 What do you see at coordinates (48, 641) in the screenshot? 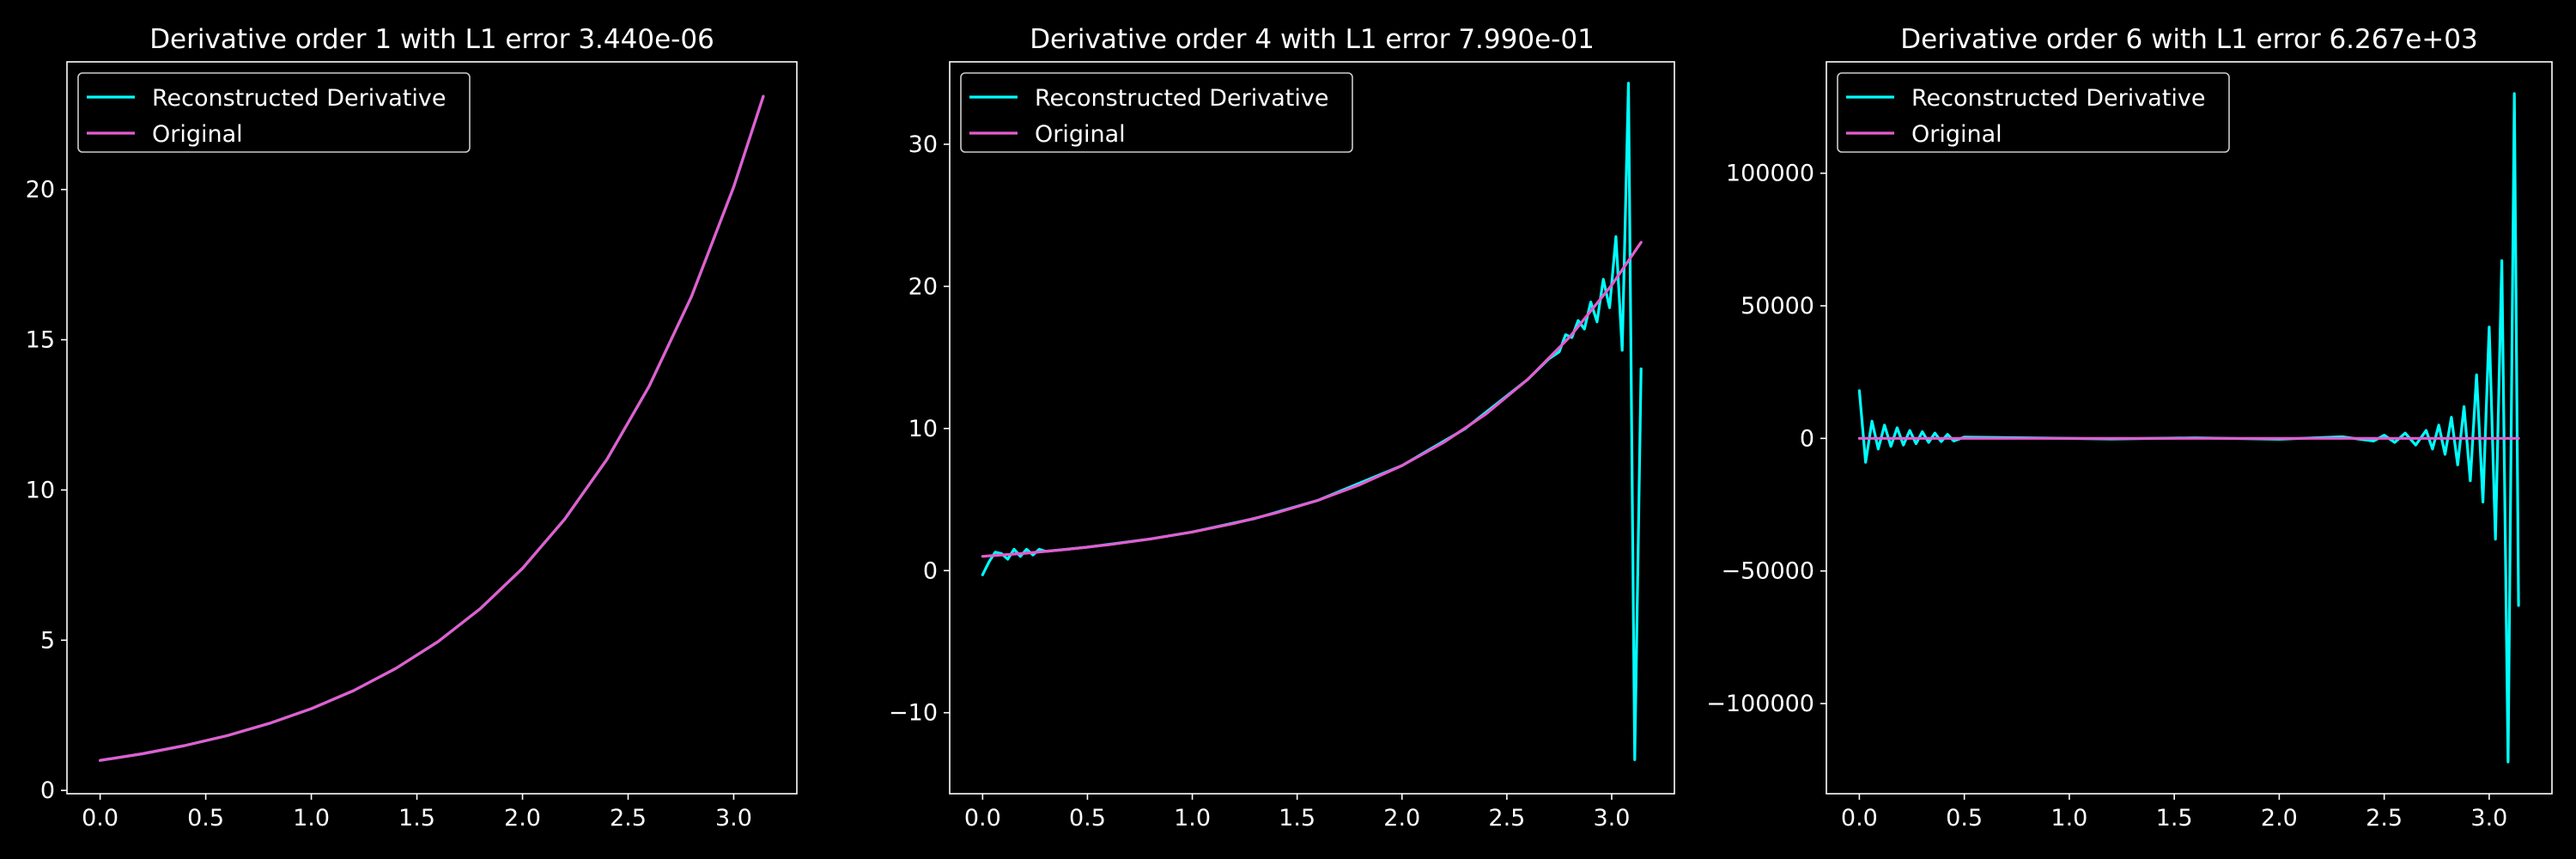
I see `y-tick-label: 5` at bounding box center [48, 641].